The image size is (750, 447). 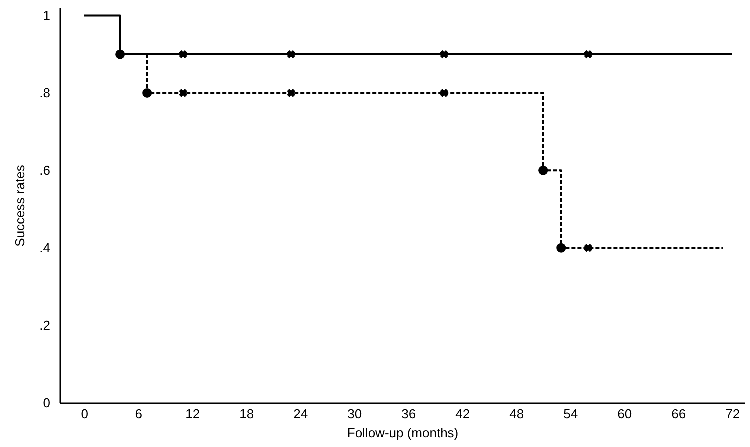 What do you see at coordinates (247, 414) in the screenshot?
I see `x-tick-label: 18` at bounding box center [247, 414].